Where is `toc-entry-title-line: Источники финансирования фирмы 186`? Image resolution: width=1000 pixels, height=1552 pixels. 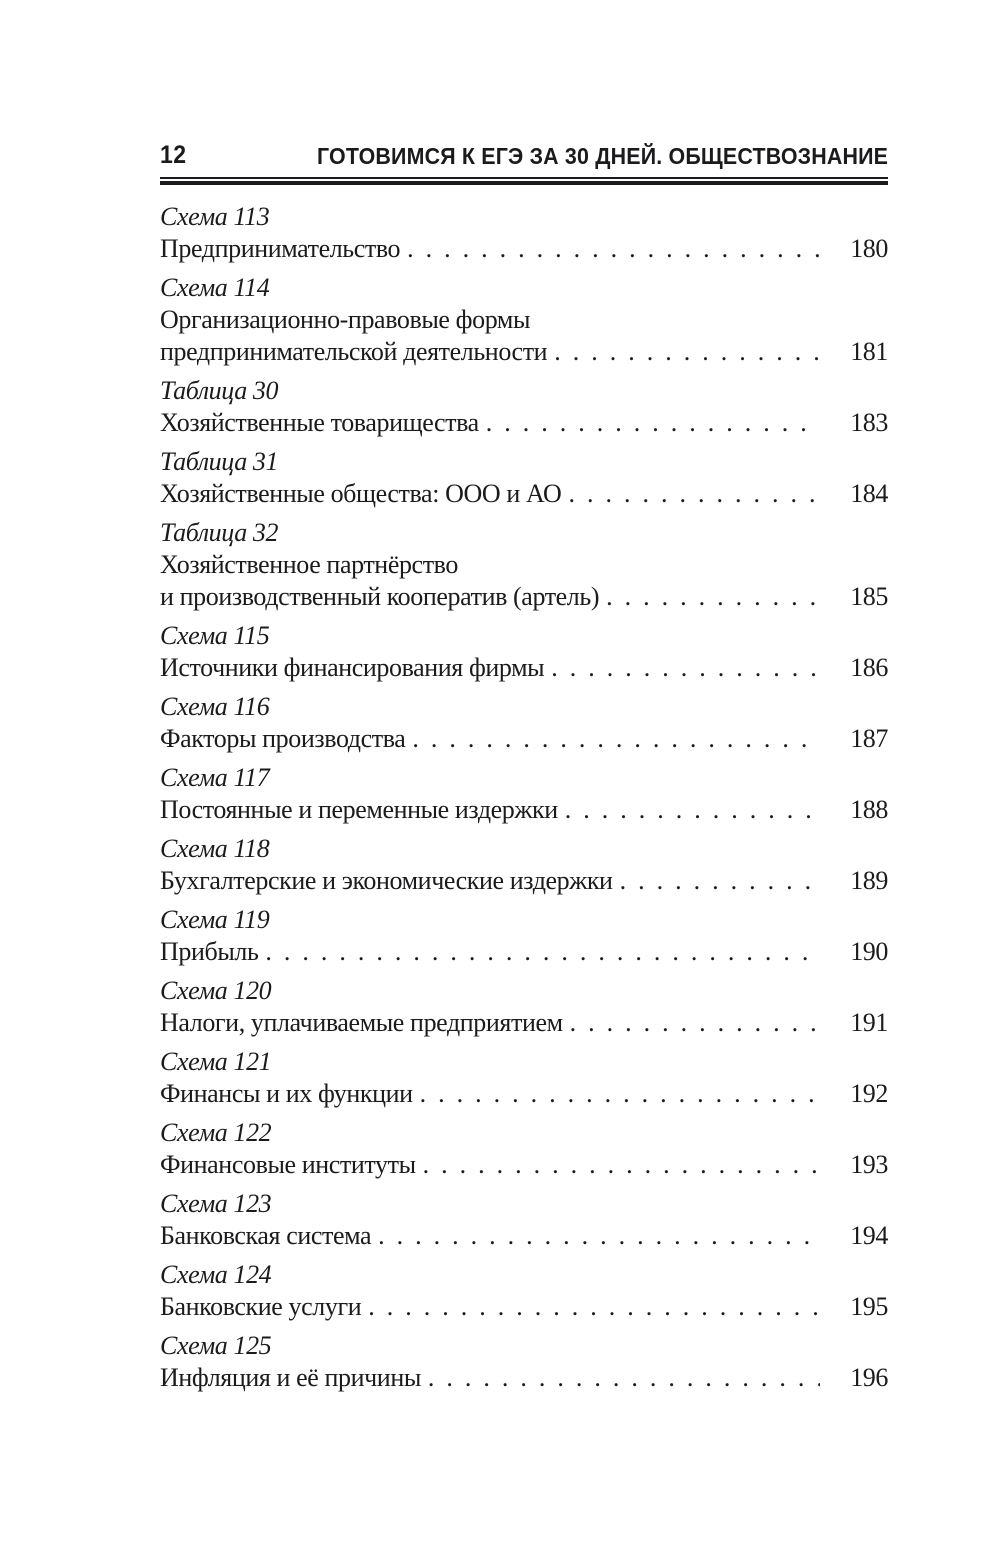
toc-entry-title-line: Источники финансирования фирмы 186 is located at coordinates (524, 668).